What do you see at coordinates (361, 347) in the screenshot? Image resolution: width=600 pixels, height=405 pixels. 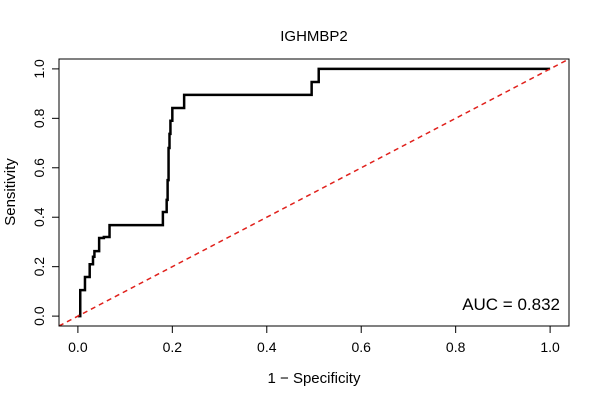 I see `x-tick-label: 0.6` at bounding box center [361, 347].